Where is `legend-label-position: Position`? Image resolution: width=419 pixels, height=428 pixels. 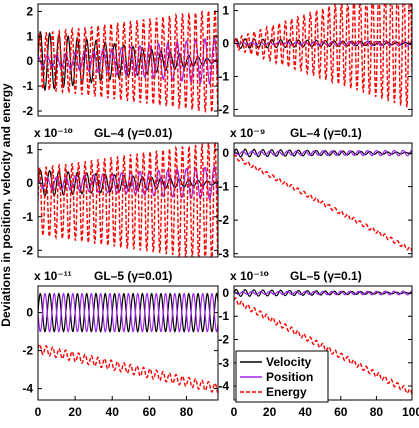 legend-label-position: Position is located at coordinates (289, 377).